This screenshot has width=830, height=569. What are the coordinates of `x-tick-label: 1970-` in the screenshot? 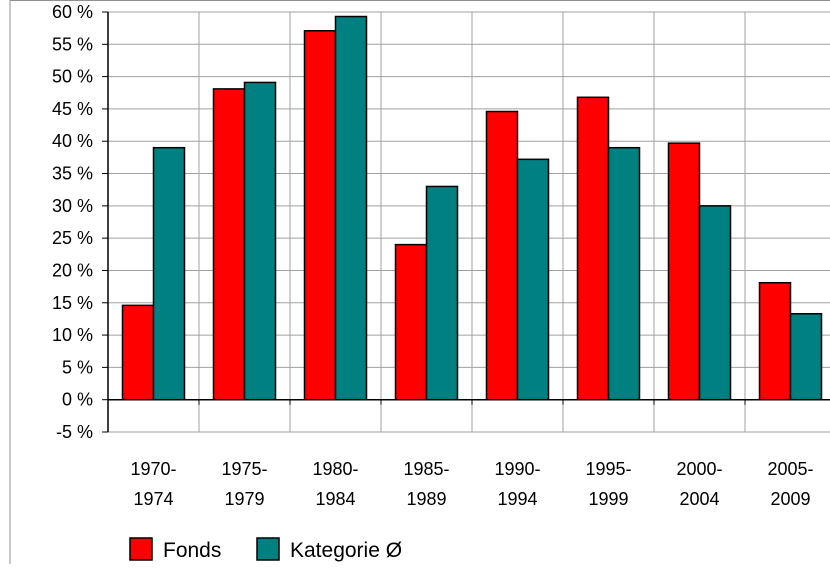 It's located at (153, 469).